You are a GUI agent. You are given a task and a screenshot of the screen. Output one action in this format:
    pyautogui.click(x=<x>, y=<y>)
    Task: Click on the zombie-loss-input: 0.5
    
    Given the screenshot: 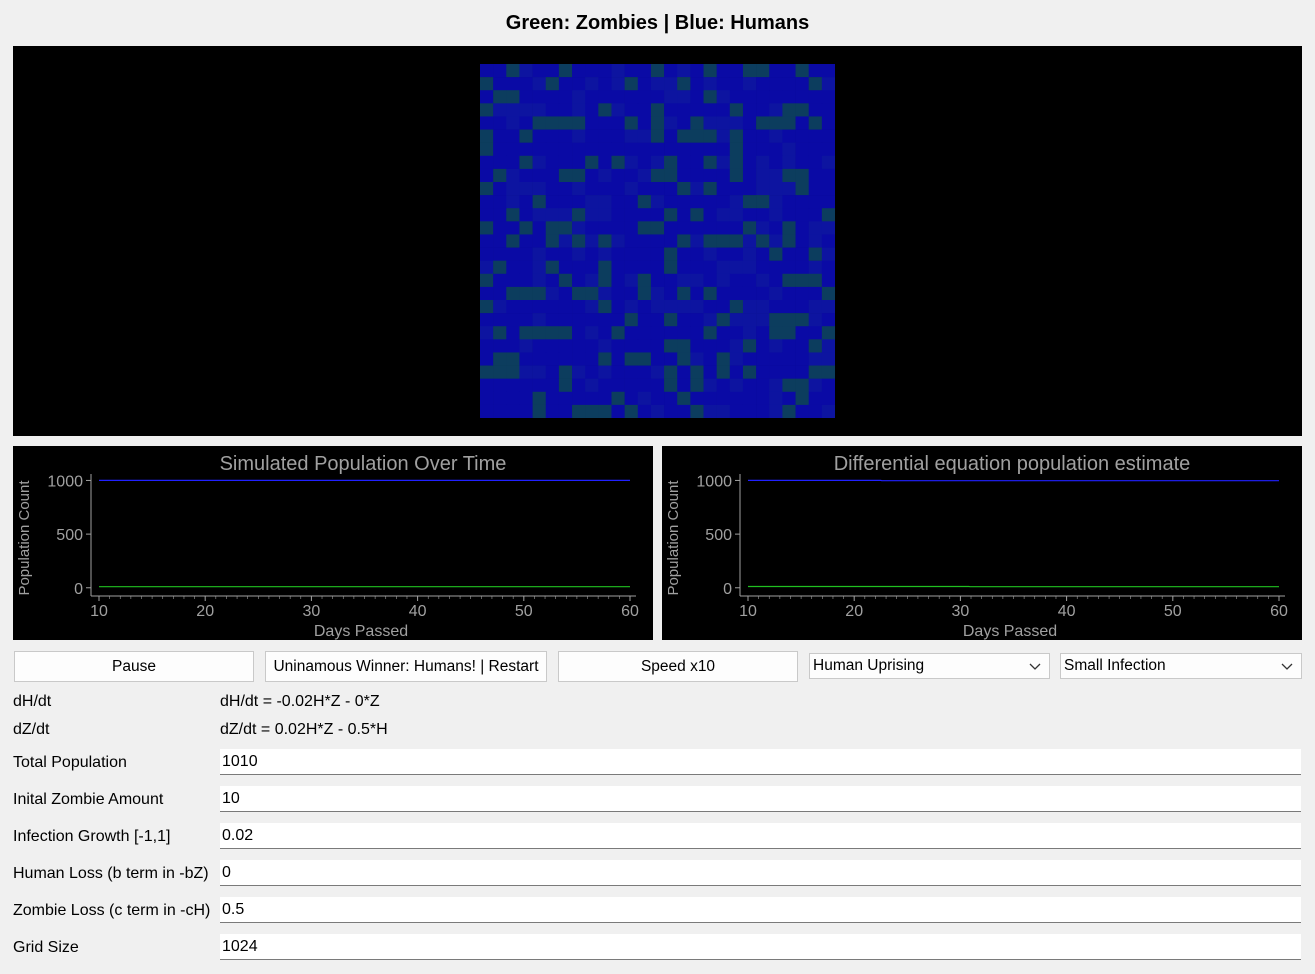 What is the action you would take?
    pyautogui.click(x=760, y=910)
    